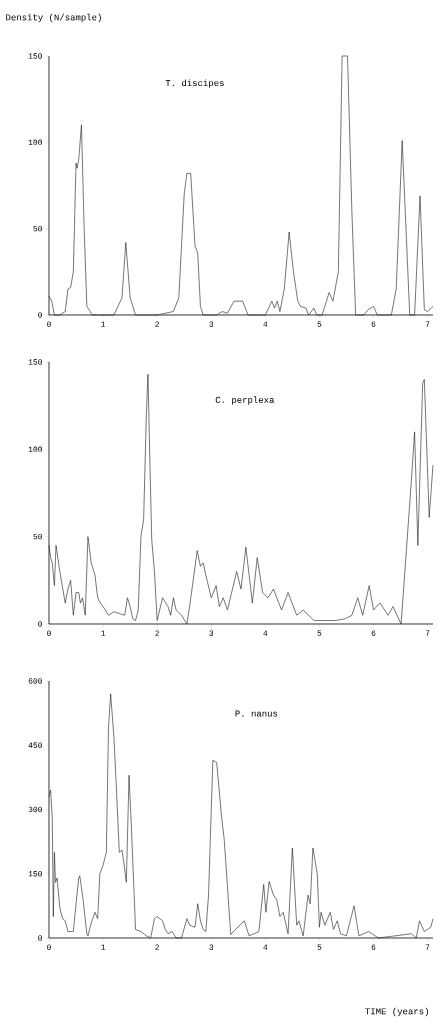  What do you see at coordinates (194, 83) in the screenshot?
I see `text: T. discipes` at bounding box center [194, 83].